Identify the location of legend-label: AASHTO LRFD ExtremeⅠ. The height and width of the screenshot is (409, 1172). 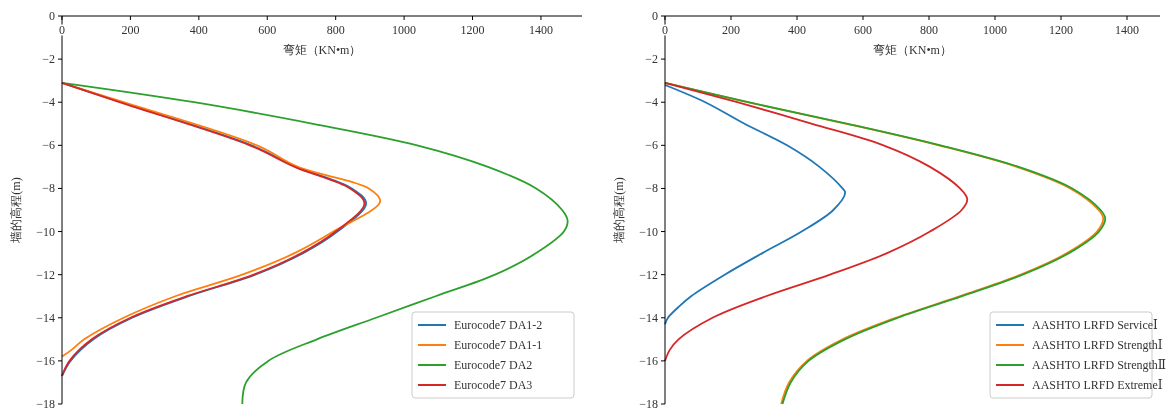
(1097, 385).